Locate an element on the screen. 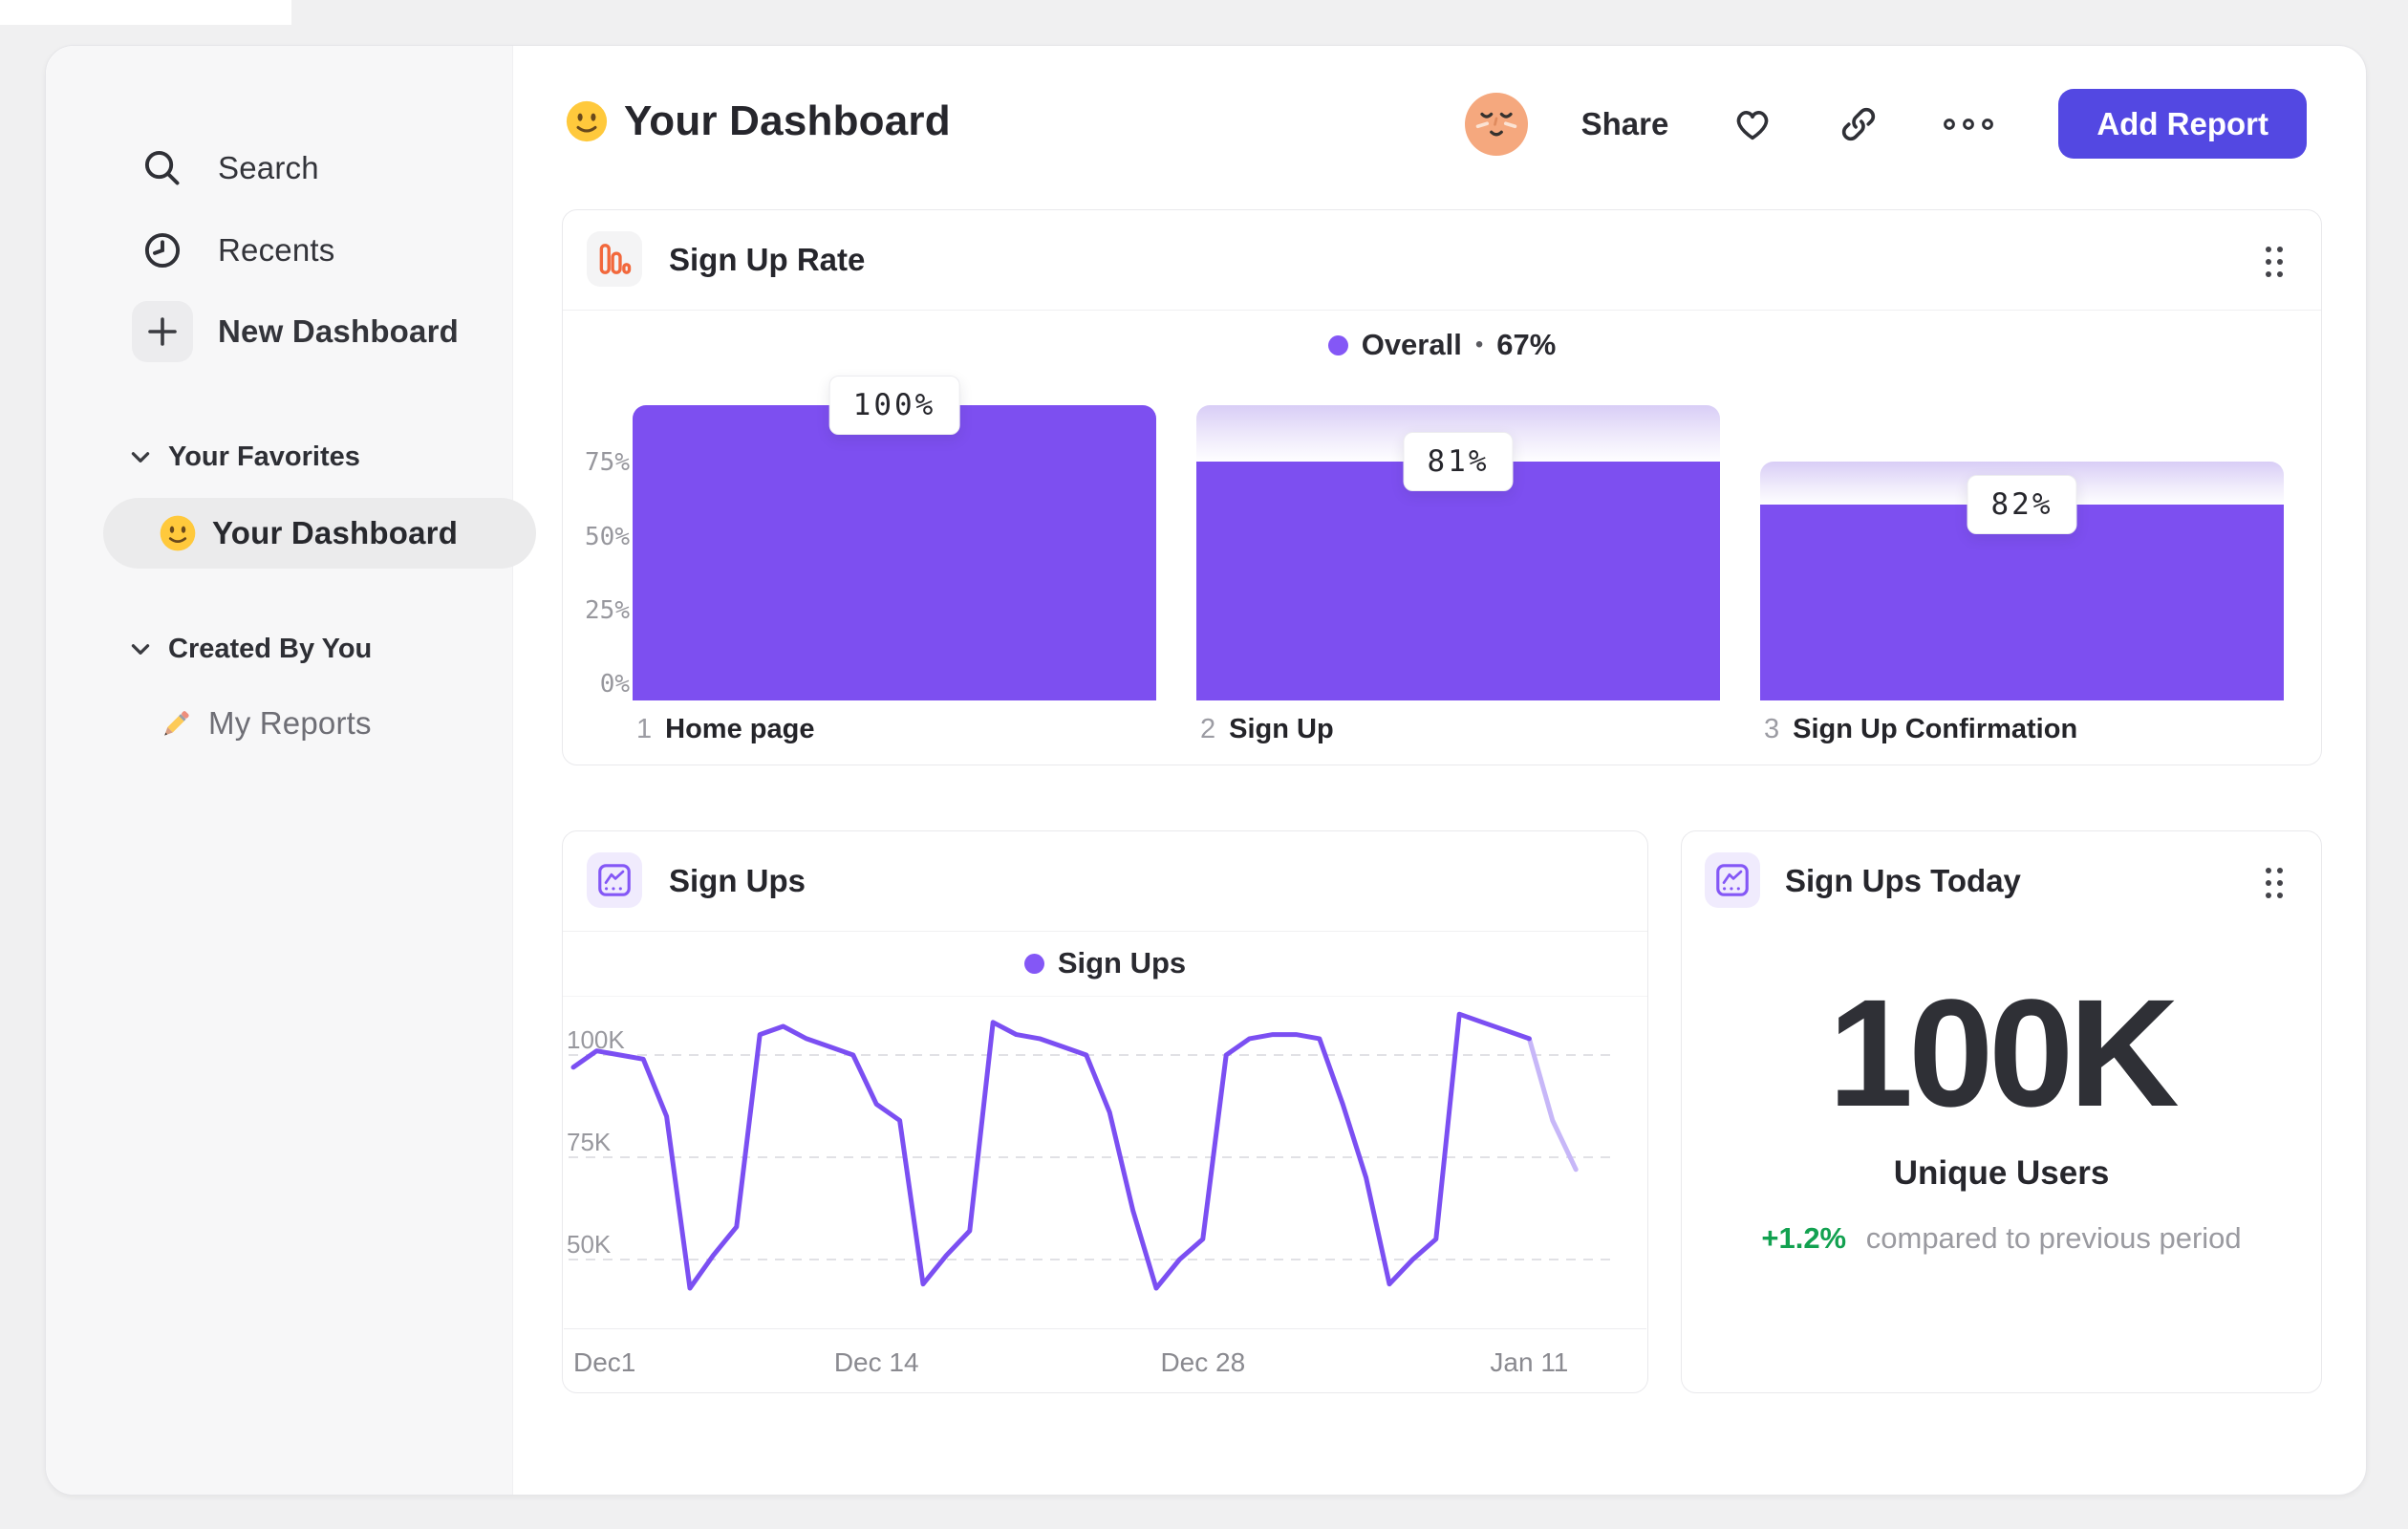 This screenshot has width=2408, height=1529. line-x-tick: Jan 11 is located at coordinates (1530, 1362).